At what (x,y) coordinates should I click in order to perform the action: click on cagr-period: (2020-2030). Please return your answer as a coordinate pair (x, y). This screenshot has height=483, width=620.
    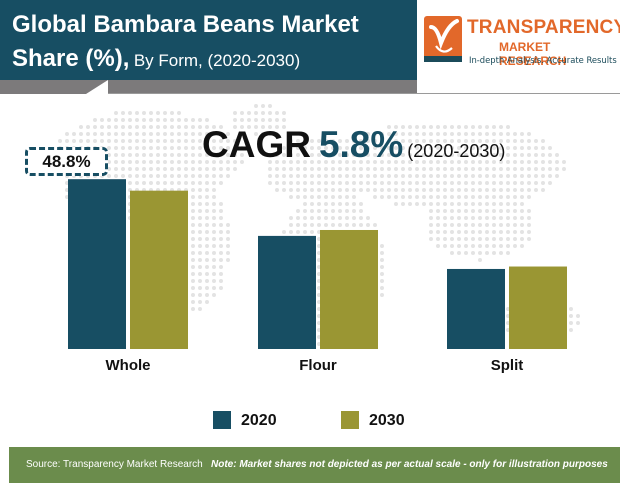
    Looking at the image, I should click on (456, 151).